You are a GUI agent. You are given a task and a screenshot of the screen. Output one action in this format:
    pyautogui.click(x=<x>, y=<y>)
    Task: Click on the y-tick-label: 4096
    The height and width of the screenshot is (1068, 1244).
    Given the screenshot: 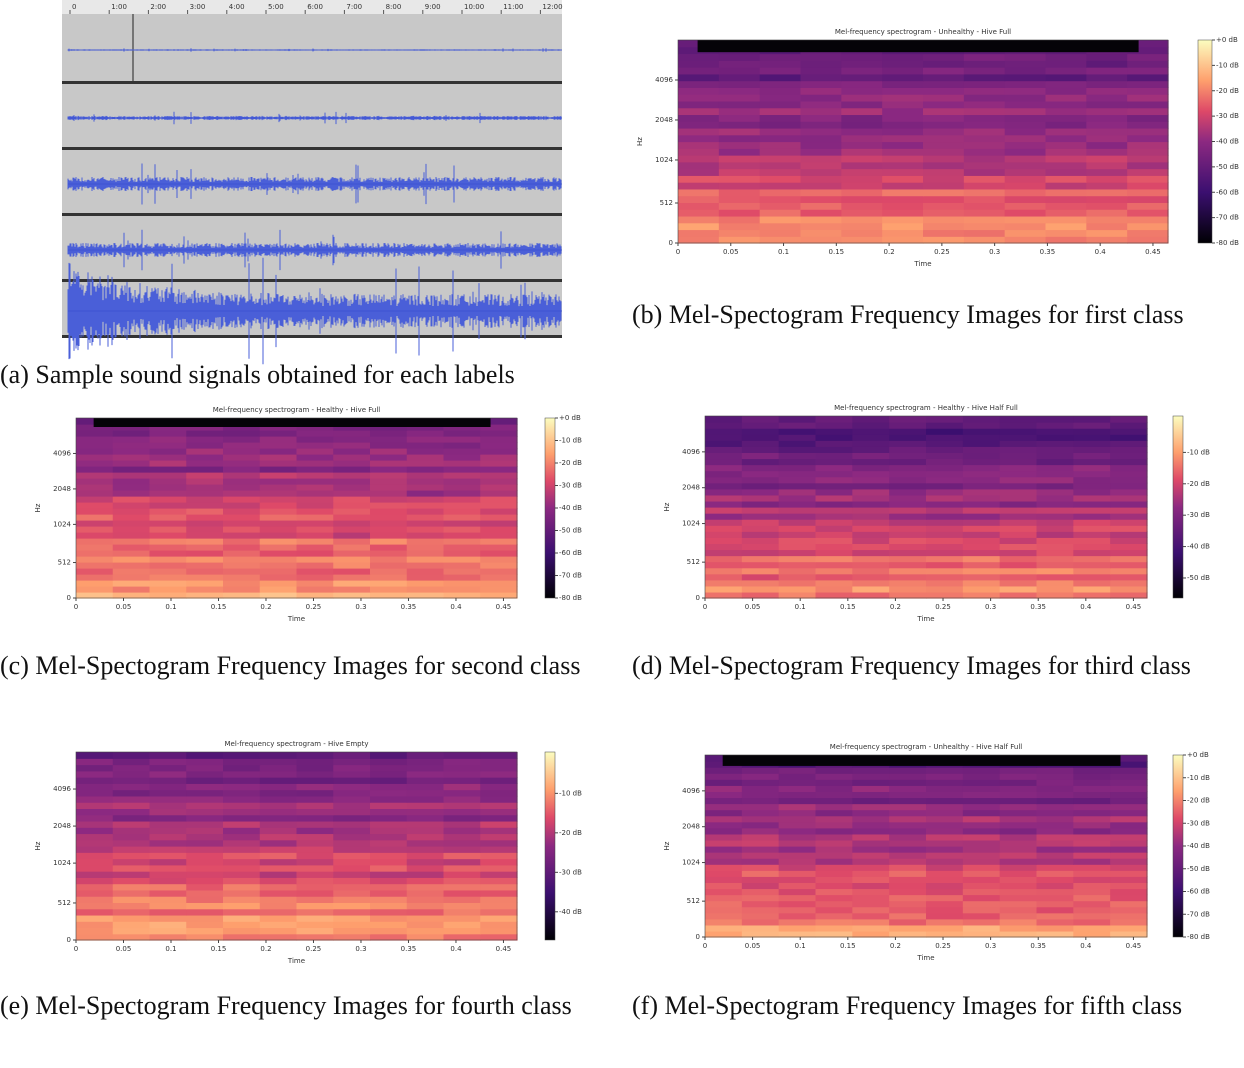 What is the action you would take?
    pyautogui.click(x=62, y=789)
    